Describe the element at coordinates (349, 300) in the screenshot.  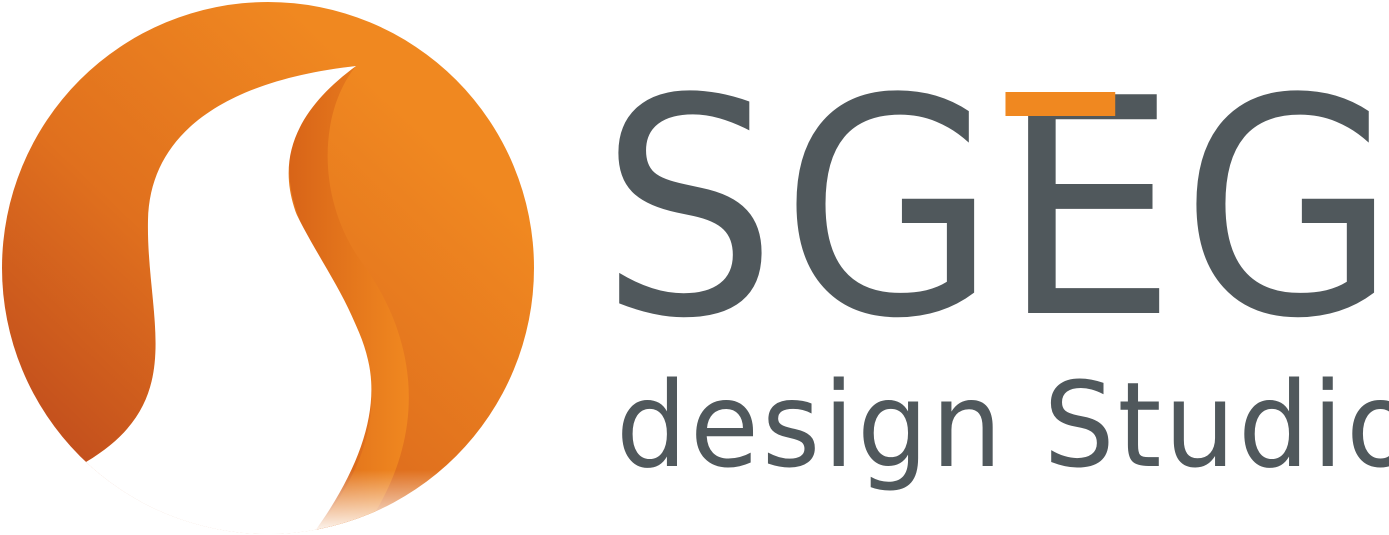
I see `logo-ribbon-right` at that location.